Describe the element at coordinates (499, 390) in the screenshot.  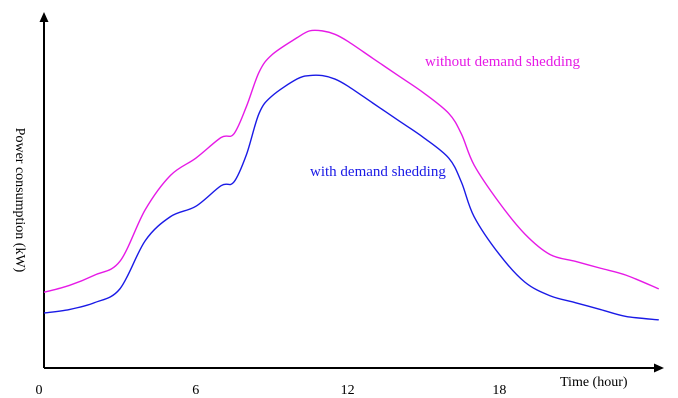
I see `x-tick-label: 18` at that location.